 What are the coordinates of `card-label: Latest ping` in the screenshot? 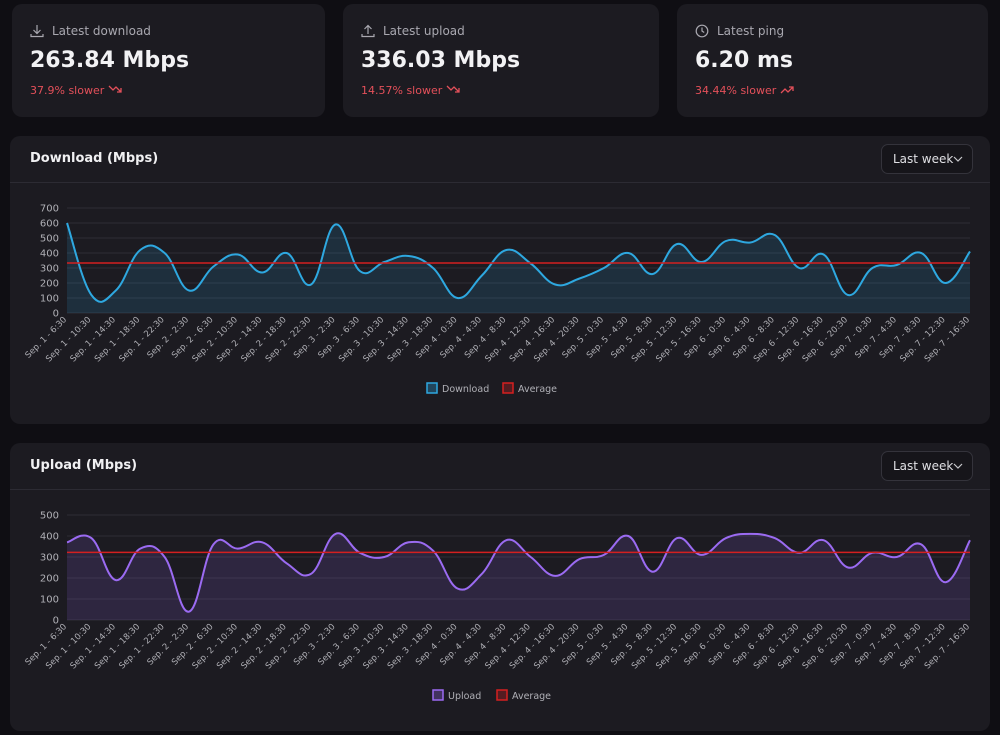 It's located at (751, 31).